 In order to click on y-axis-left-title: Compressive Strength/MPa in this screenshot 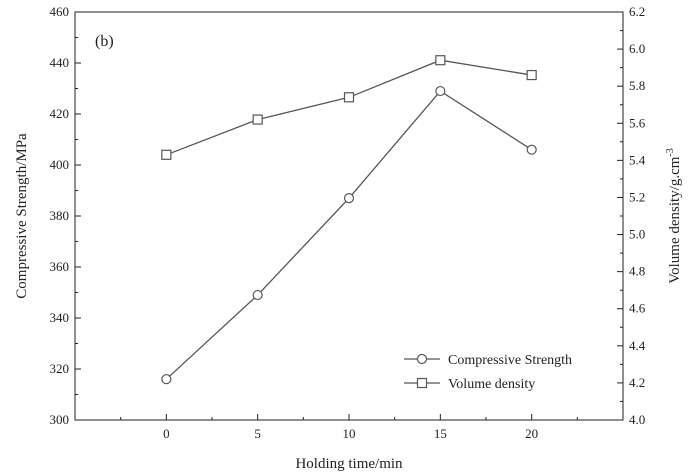, I will do `click(22, 216)`.